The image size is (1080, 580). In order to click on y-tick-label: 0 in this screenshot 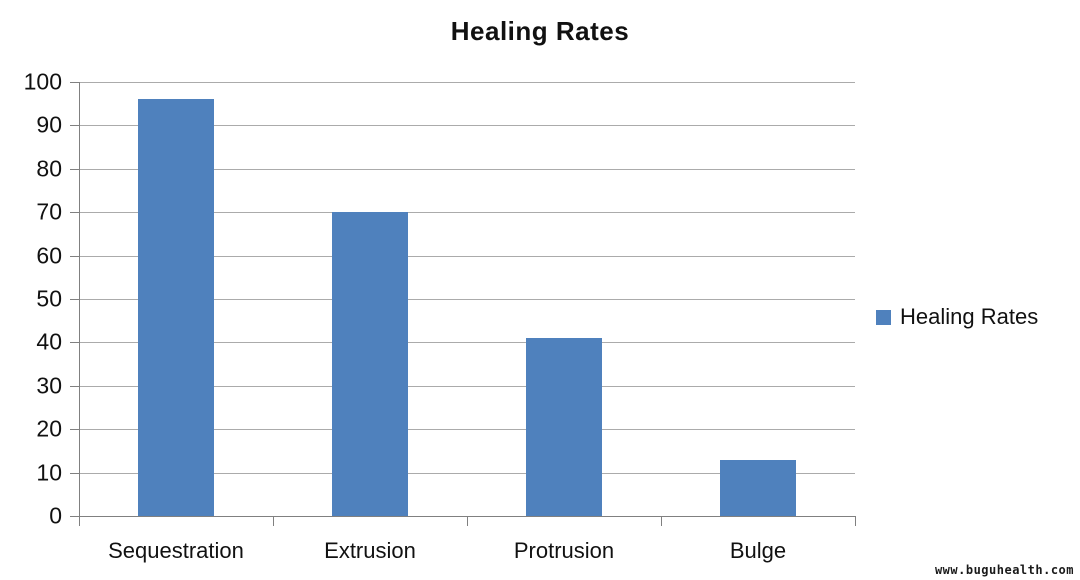, I will do `click(55, 515)`.